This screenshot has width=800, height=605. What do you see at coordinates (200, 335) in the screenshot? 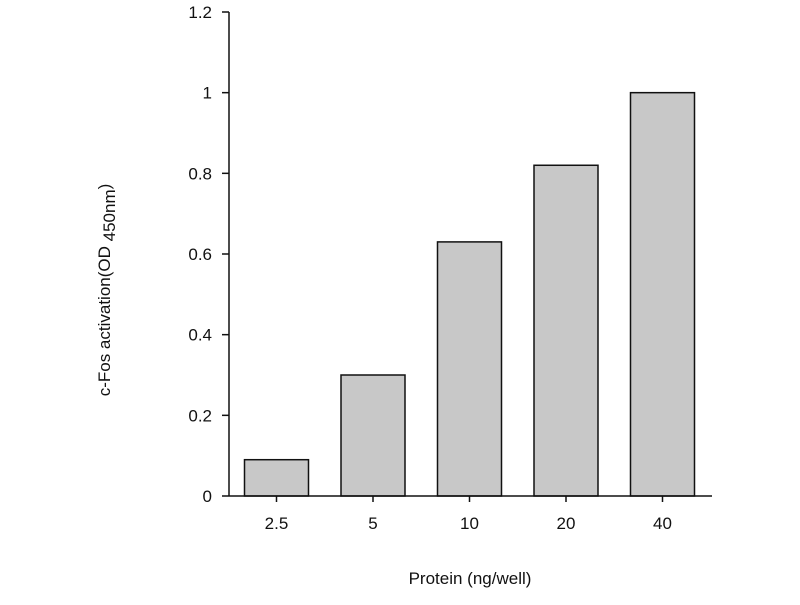
I see `y-tick-label: 0.4` at bounding box center [200, 335].